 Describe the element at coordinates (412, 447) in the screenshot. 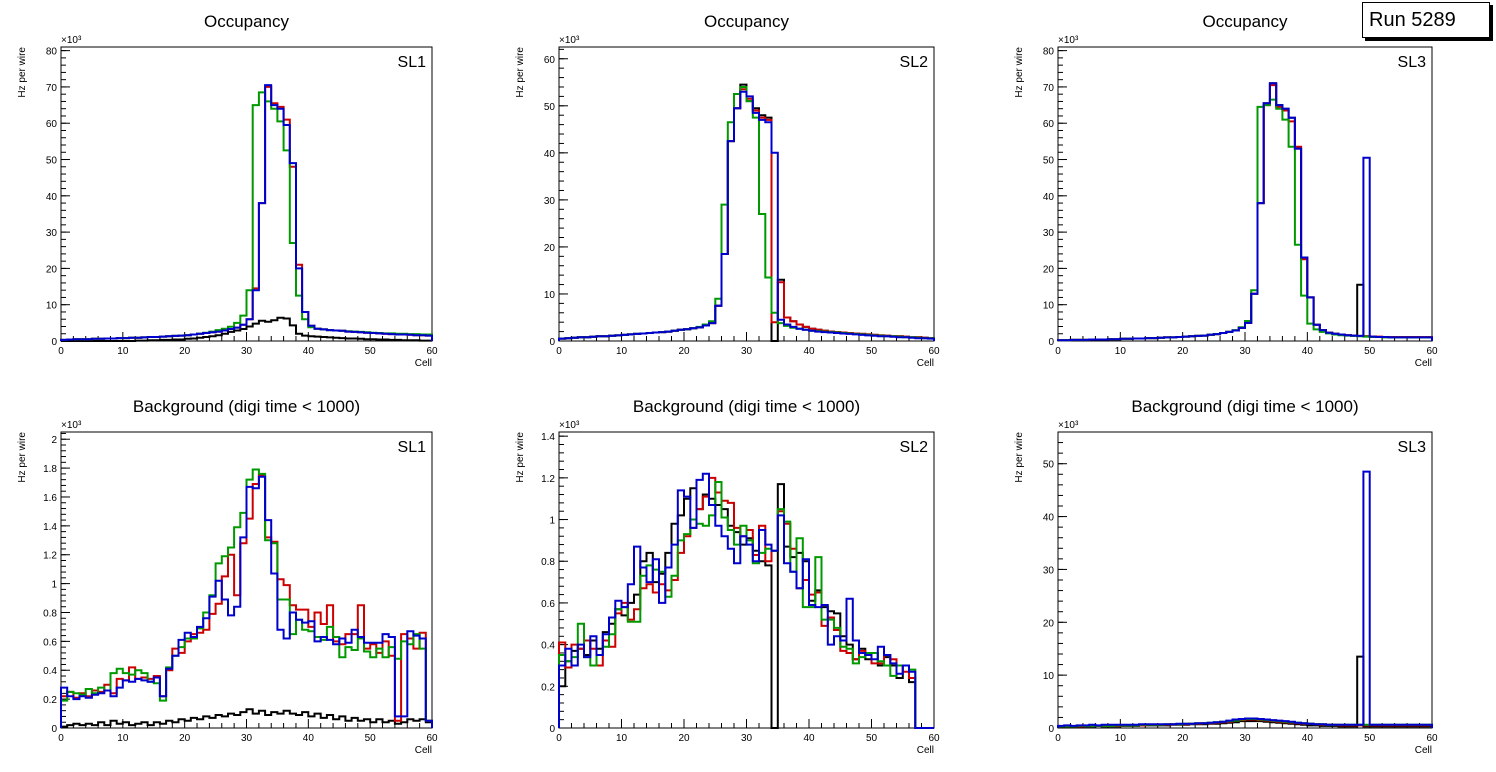

I see `panel-label: SL1` at that location.